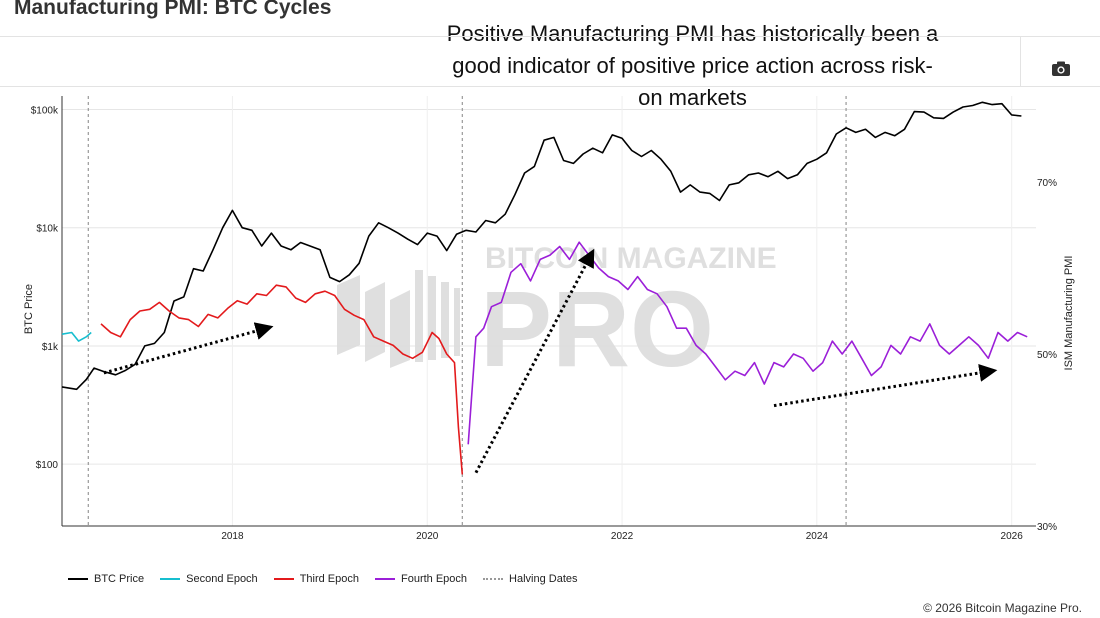 Image resolution: width=1100 pixels, height=618 pixels. Describe the element at coordinates (1047, 183) in the screenshot. I see `y-right-tick-label: 70%` at that location.